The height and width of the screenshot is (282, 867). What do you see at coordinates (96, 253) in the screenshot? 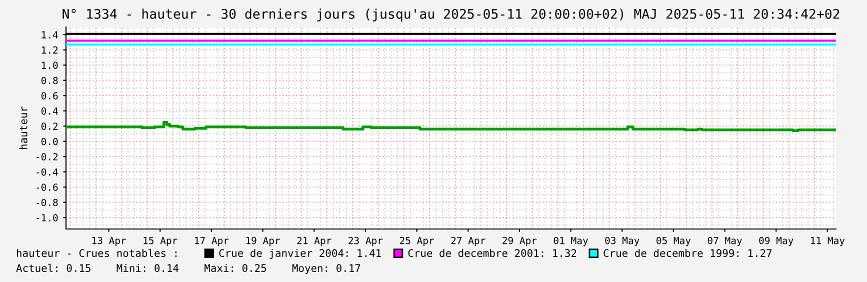
I see `text: hauteur - Crues notables :` at bounding box center [96, 253].